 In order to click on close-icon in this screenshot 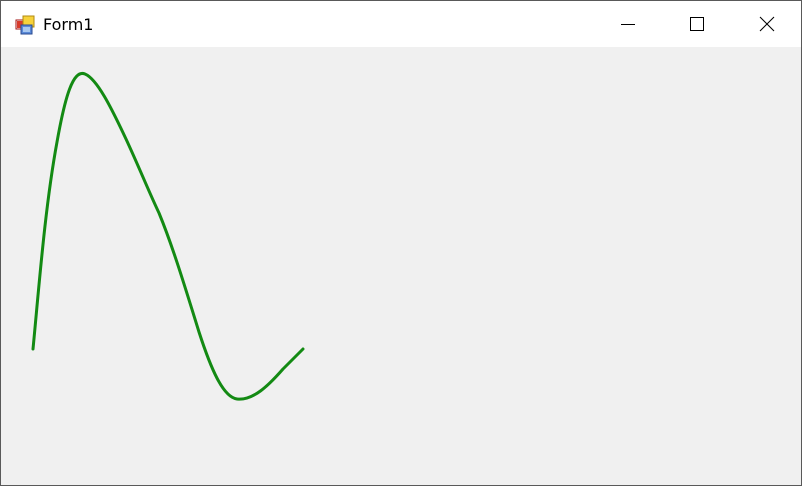, I will do `click(767, 24)`.